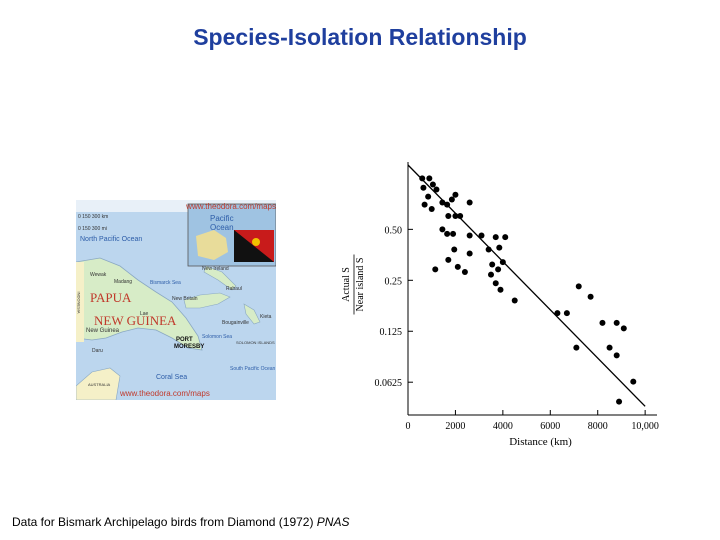 This screenshot has height=540, width=720. I want to click on y-tick-label: 0.25, so click(394, 281).